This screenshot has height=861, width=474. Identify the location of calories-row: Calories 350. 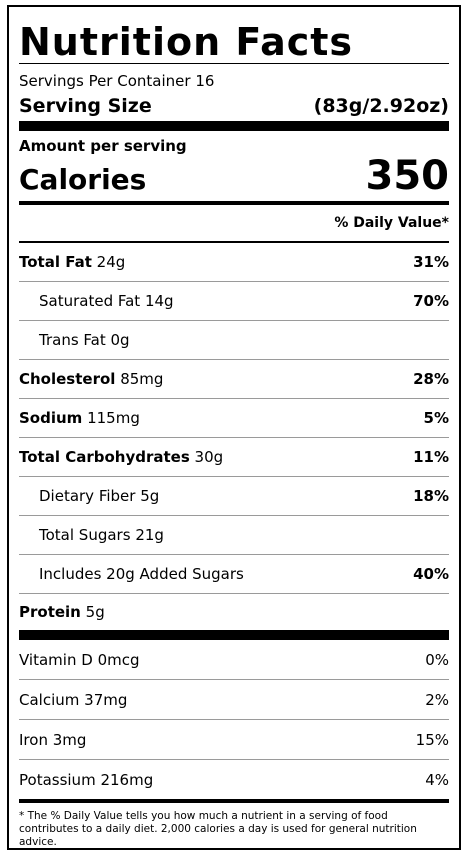
(234, 176).